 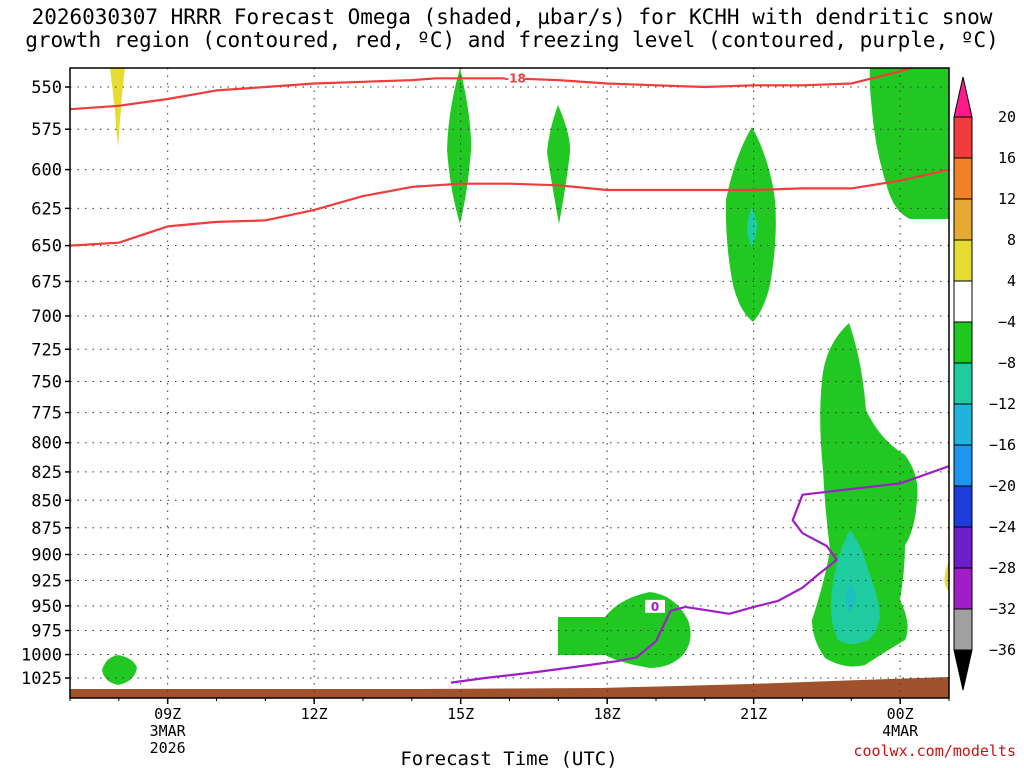 I want to click on colorbar: 20 16 12 8 4 −4 −8 −12 −16 −20 −24 −28 −32 −36, so click(x=984, y=383).